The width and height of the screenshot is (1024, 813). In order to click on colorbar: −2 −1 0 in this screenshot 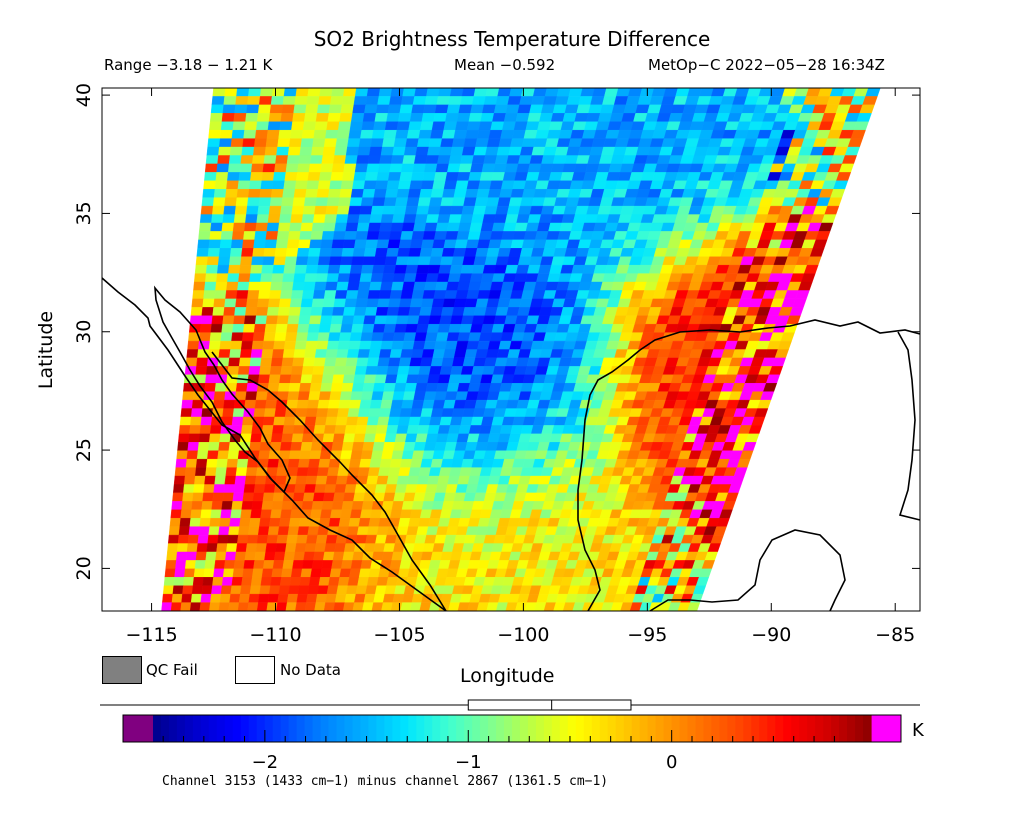, I will do `click(512, 743)`.